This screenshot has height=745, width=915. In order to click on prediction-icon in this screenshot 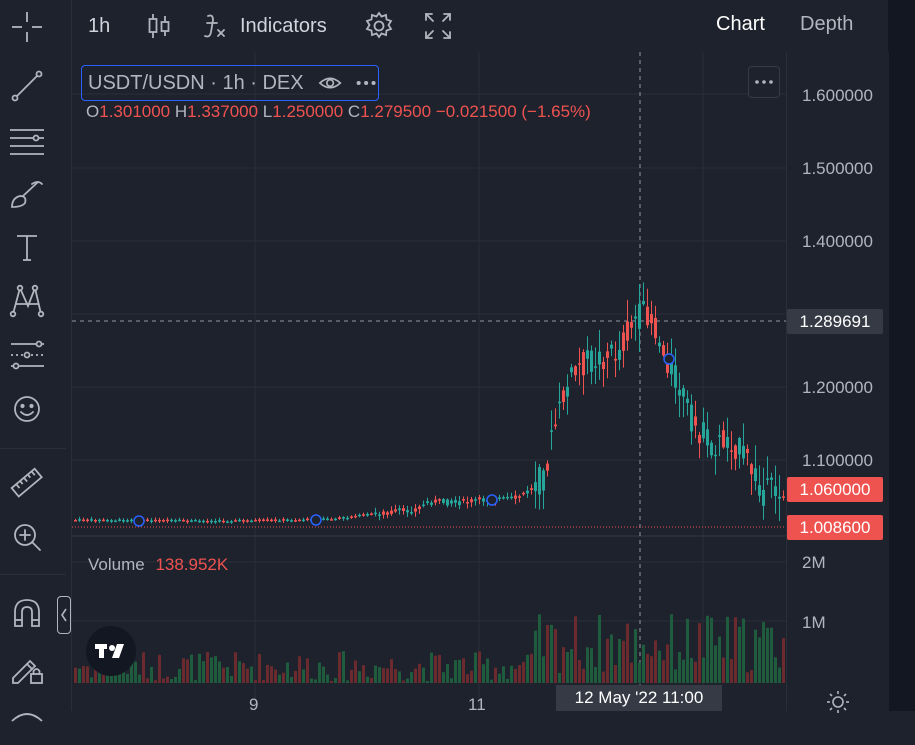, I will do `click(27, 355)`.